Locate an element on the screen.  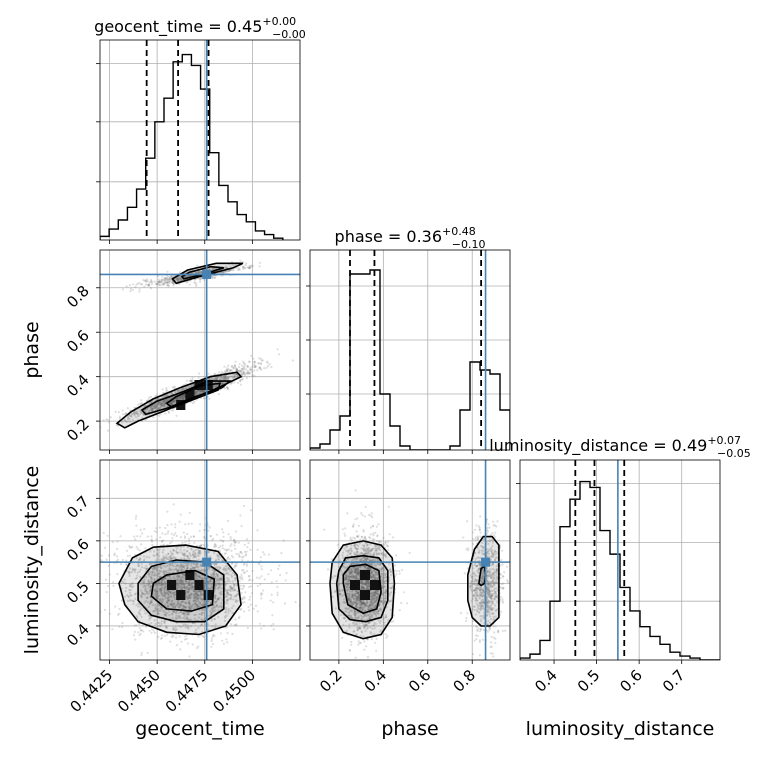
panel-geocent_time is located at coordinates (198, 141).